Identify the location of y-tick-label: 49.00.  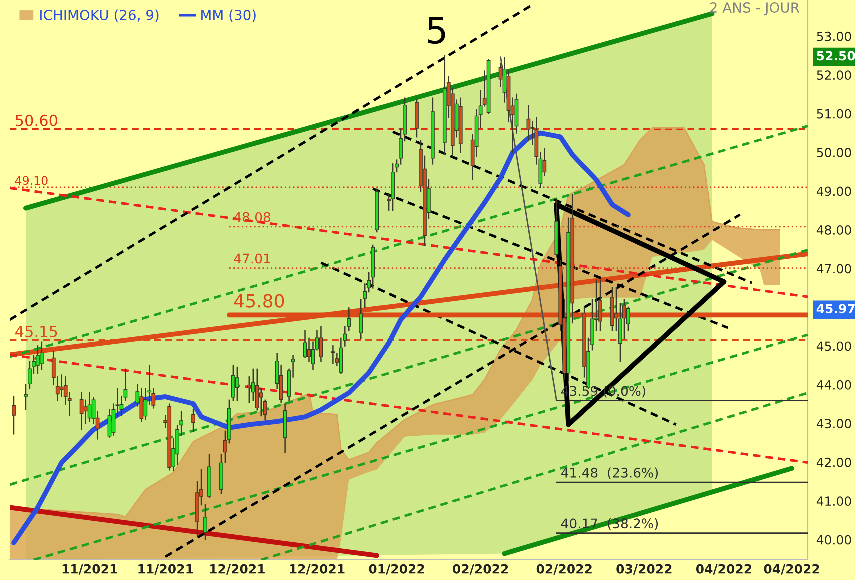
(834, 191).